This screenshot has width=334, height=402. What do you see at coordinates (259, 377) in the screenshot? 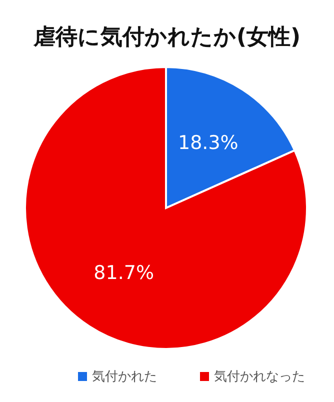
I see `legend-label: 気付かれなった` at bounding box center [259, 377].